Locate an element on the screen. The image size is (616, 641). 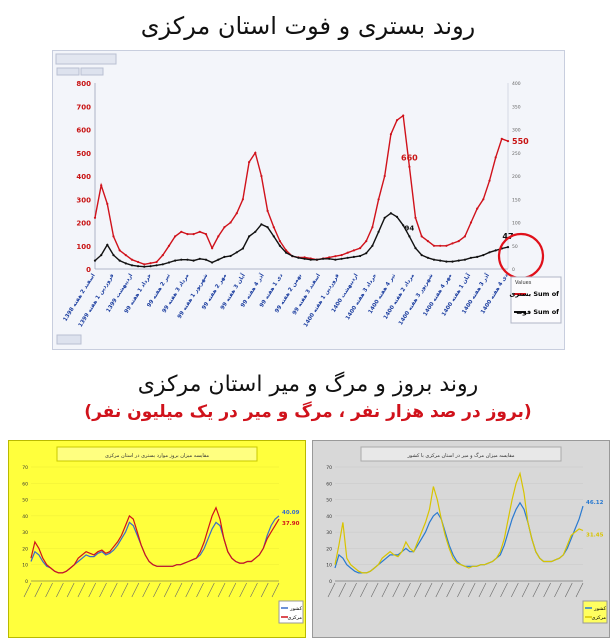
x-tick-label: 1400 شهریور 3 هفته is located at coordinates (416, 300).